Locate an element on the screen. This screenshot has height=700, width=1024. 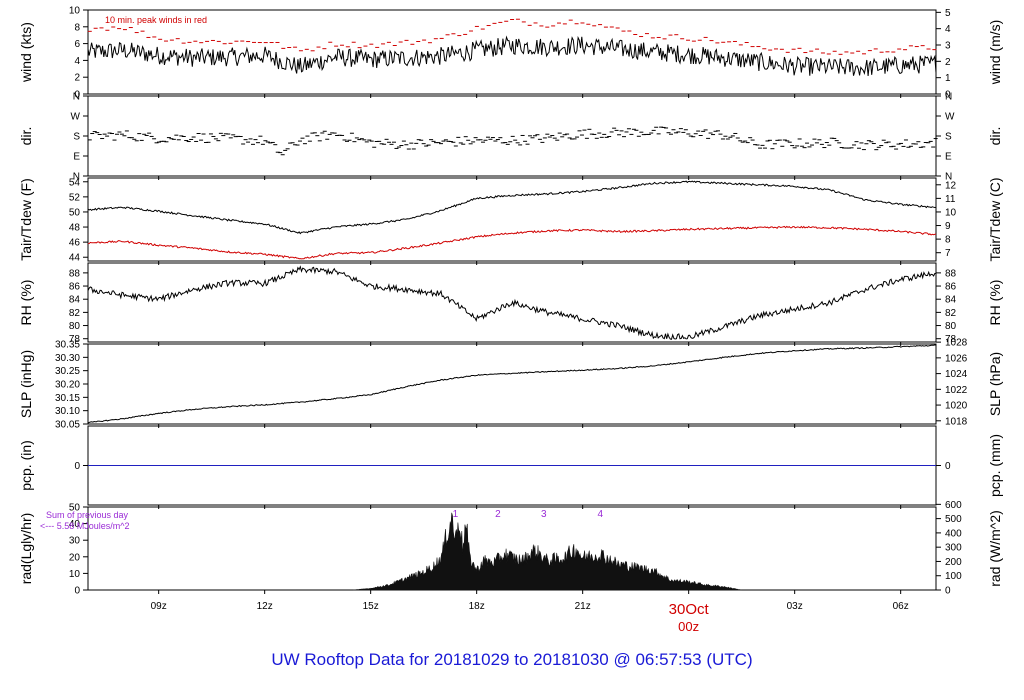
rad-right-tick-label: 200 is located at coordinates (953, 562).